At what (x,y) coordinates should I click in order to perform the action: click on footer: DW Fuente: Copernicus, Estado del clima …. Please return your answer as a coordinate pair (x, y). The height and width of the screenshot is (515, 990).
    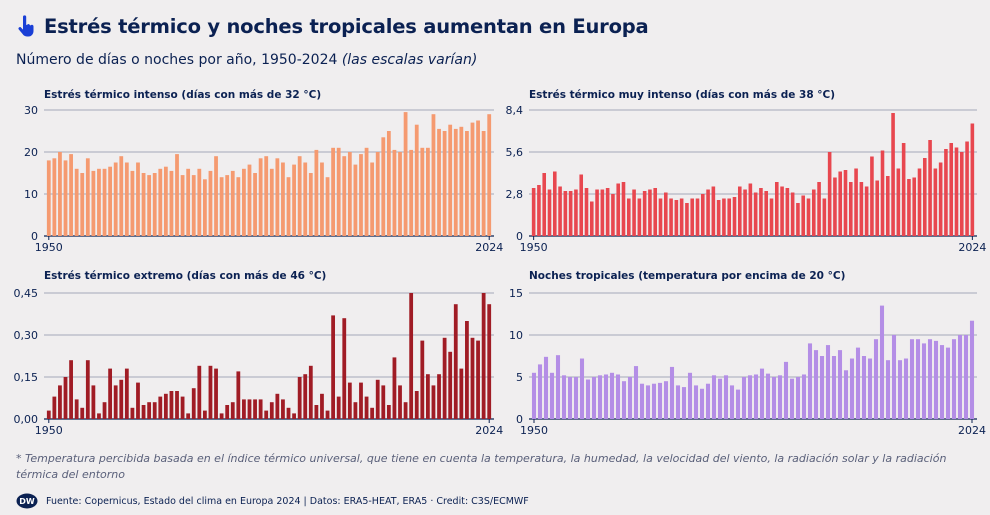
    Looking at the image, I should click on (272, 501).